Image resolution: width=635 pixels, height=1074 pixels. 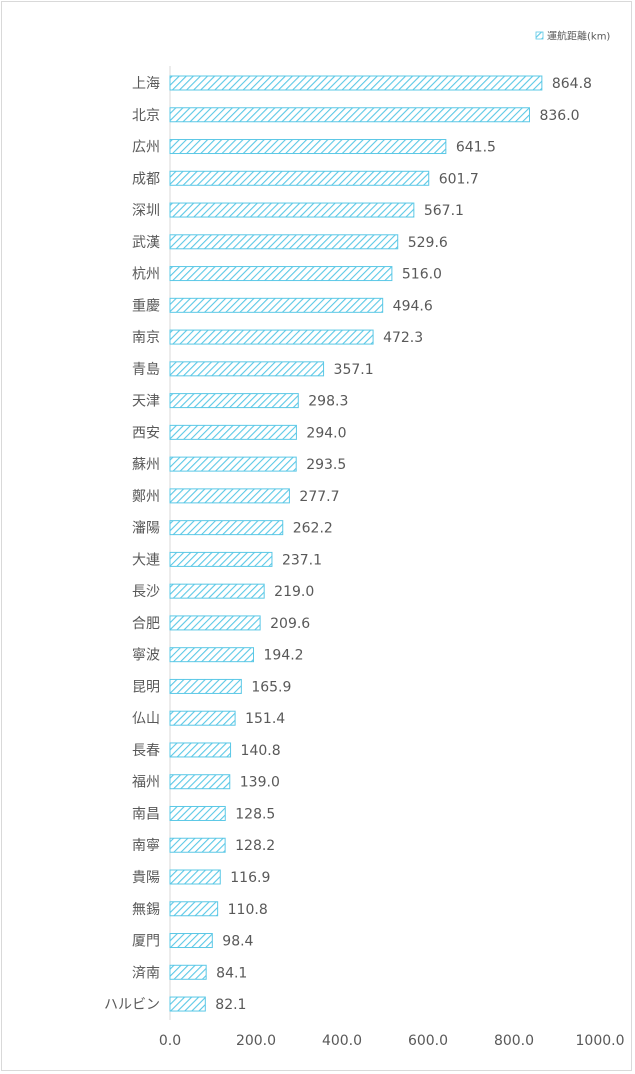 I want to click on data-label: 237.1, so click(x=302, y=560).